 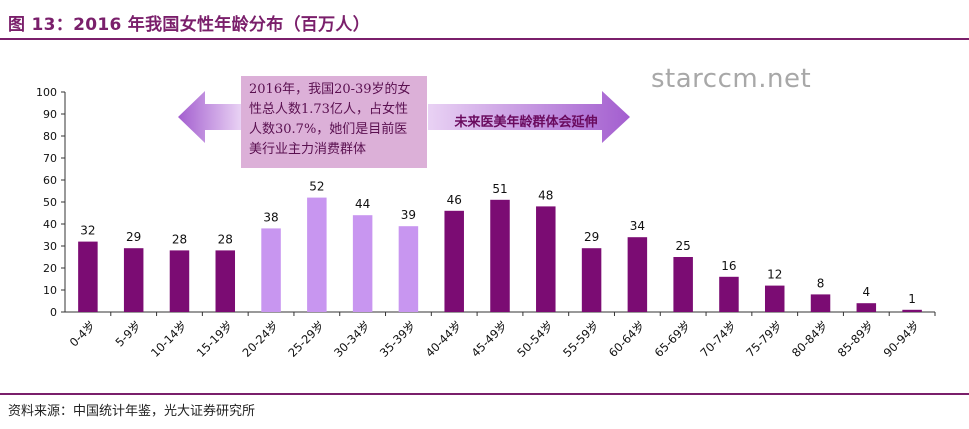 What do you see at coordinates (317, 254) in the screenshot?
I see `bar-25-29岁` at bounding box center [317, 254].